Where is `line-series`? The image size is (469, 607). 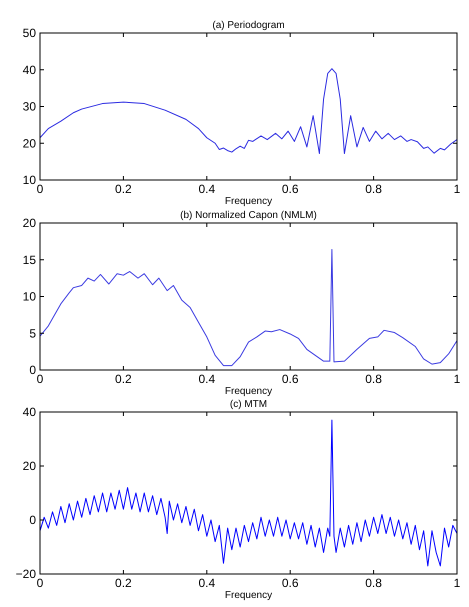
line-series is located at coordinates (249, 111).